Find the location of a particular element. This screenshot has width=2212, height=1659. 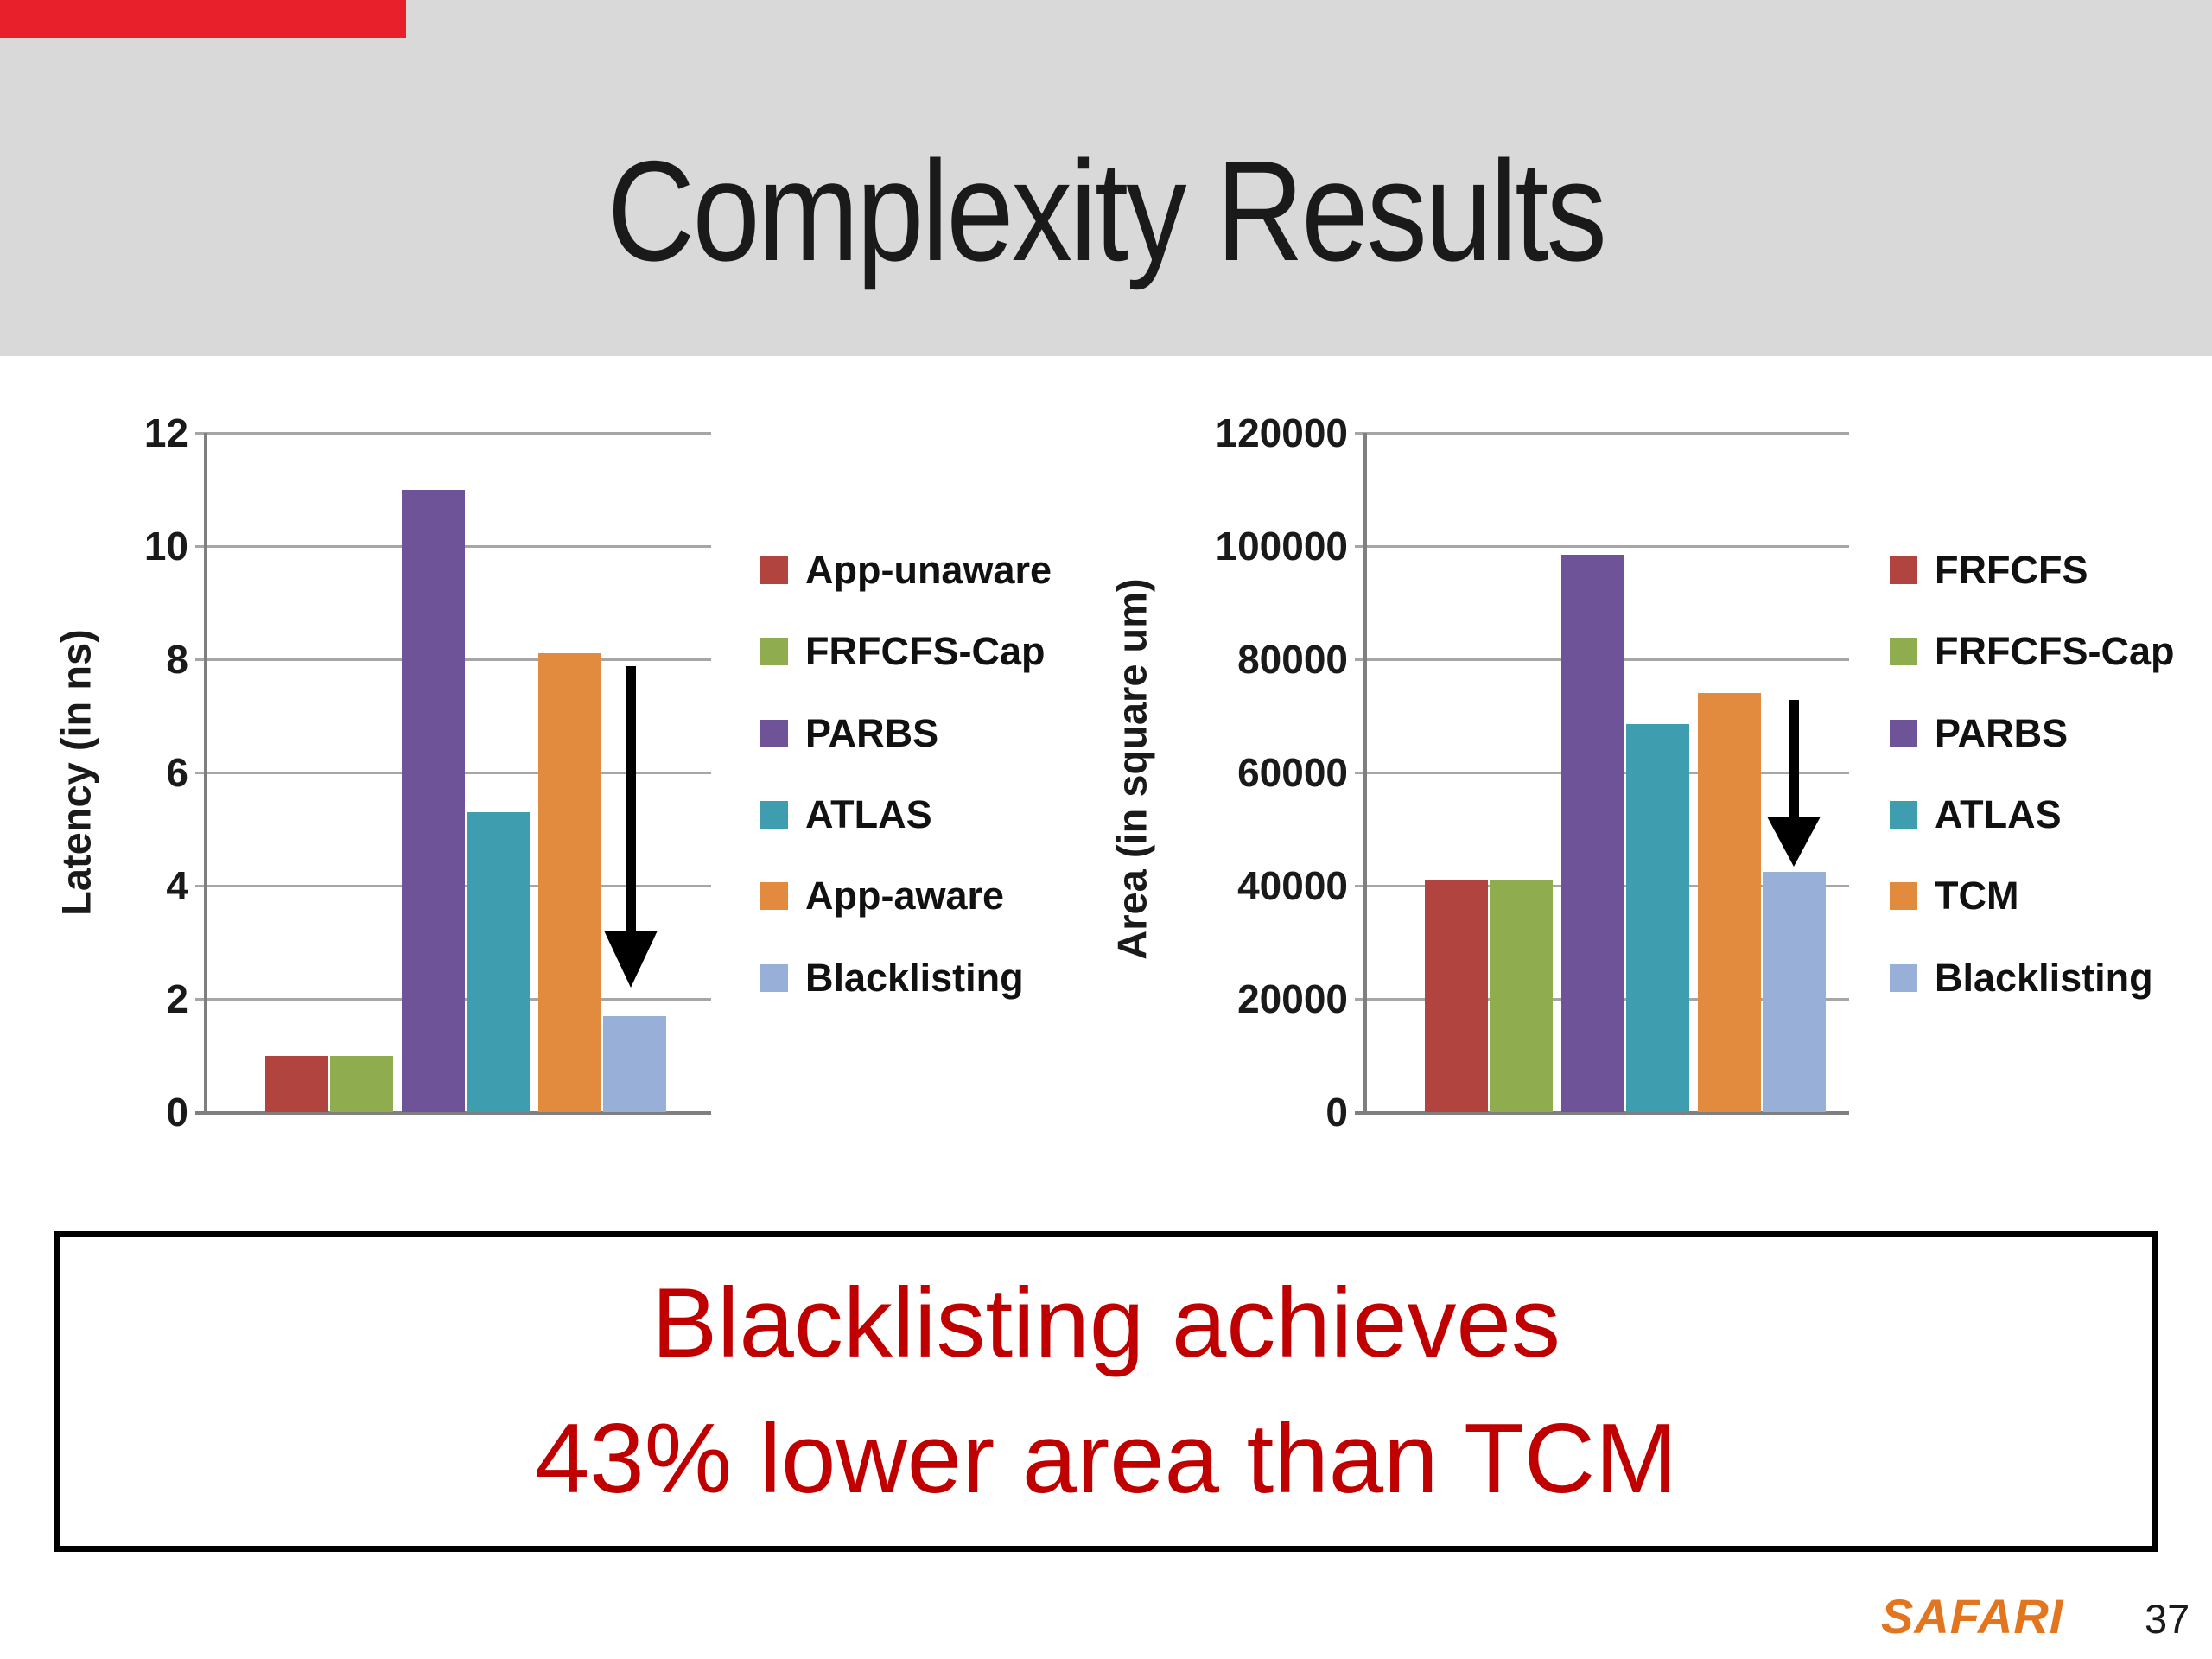

axis-tick-label-80000: 80000 is located at coordinates (1292, 659).